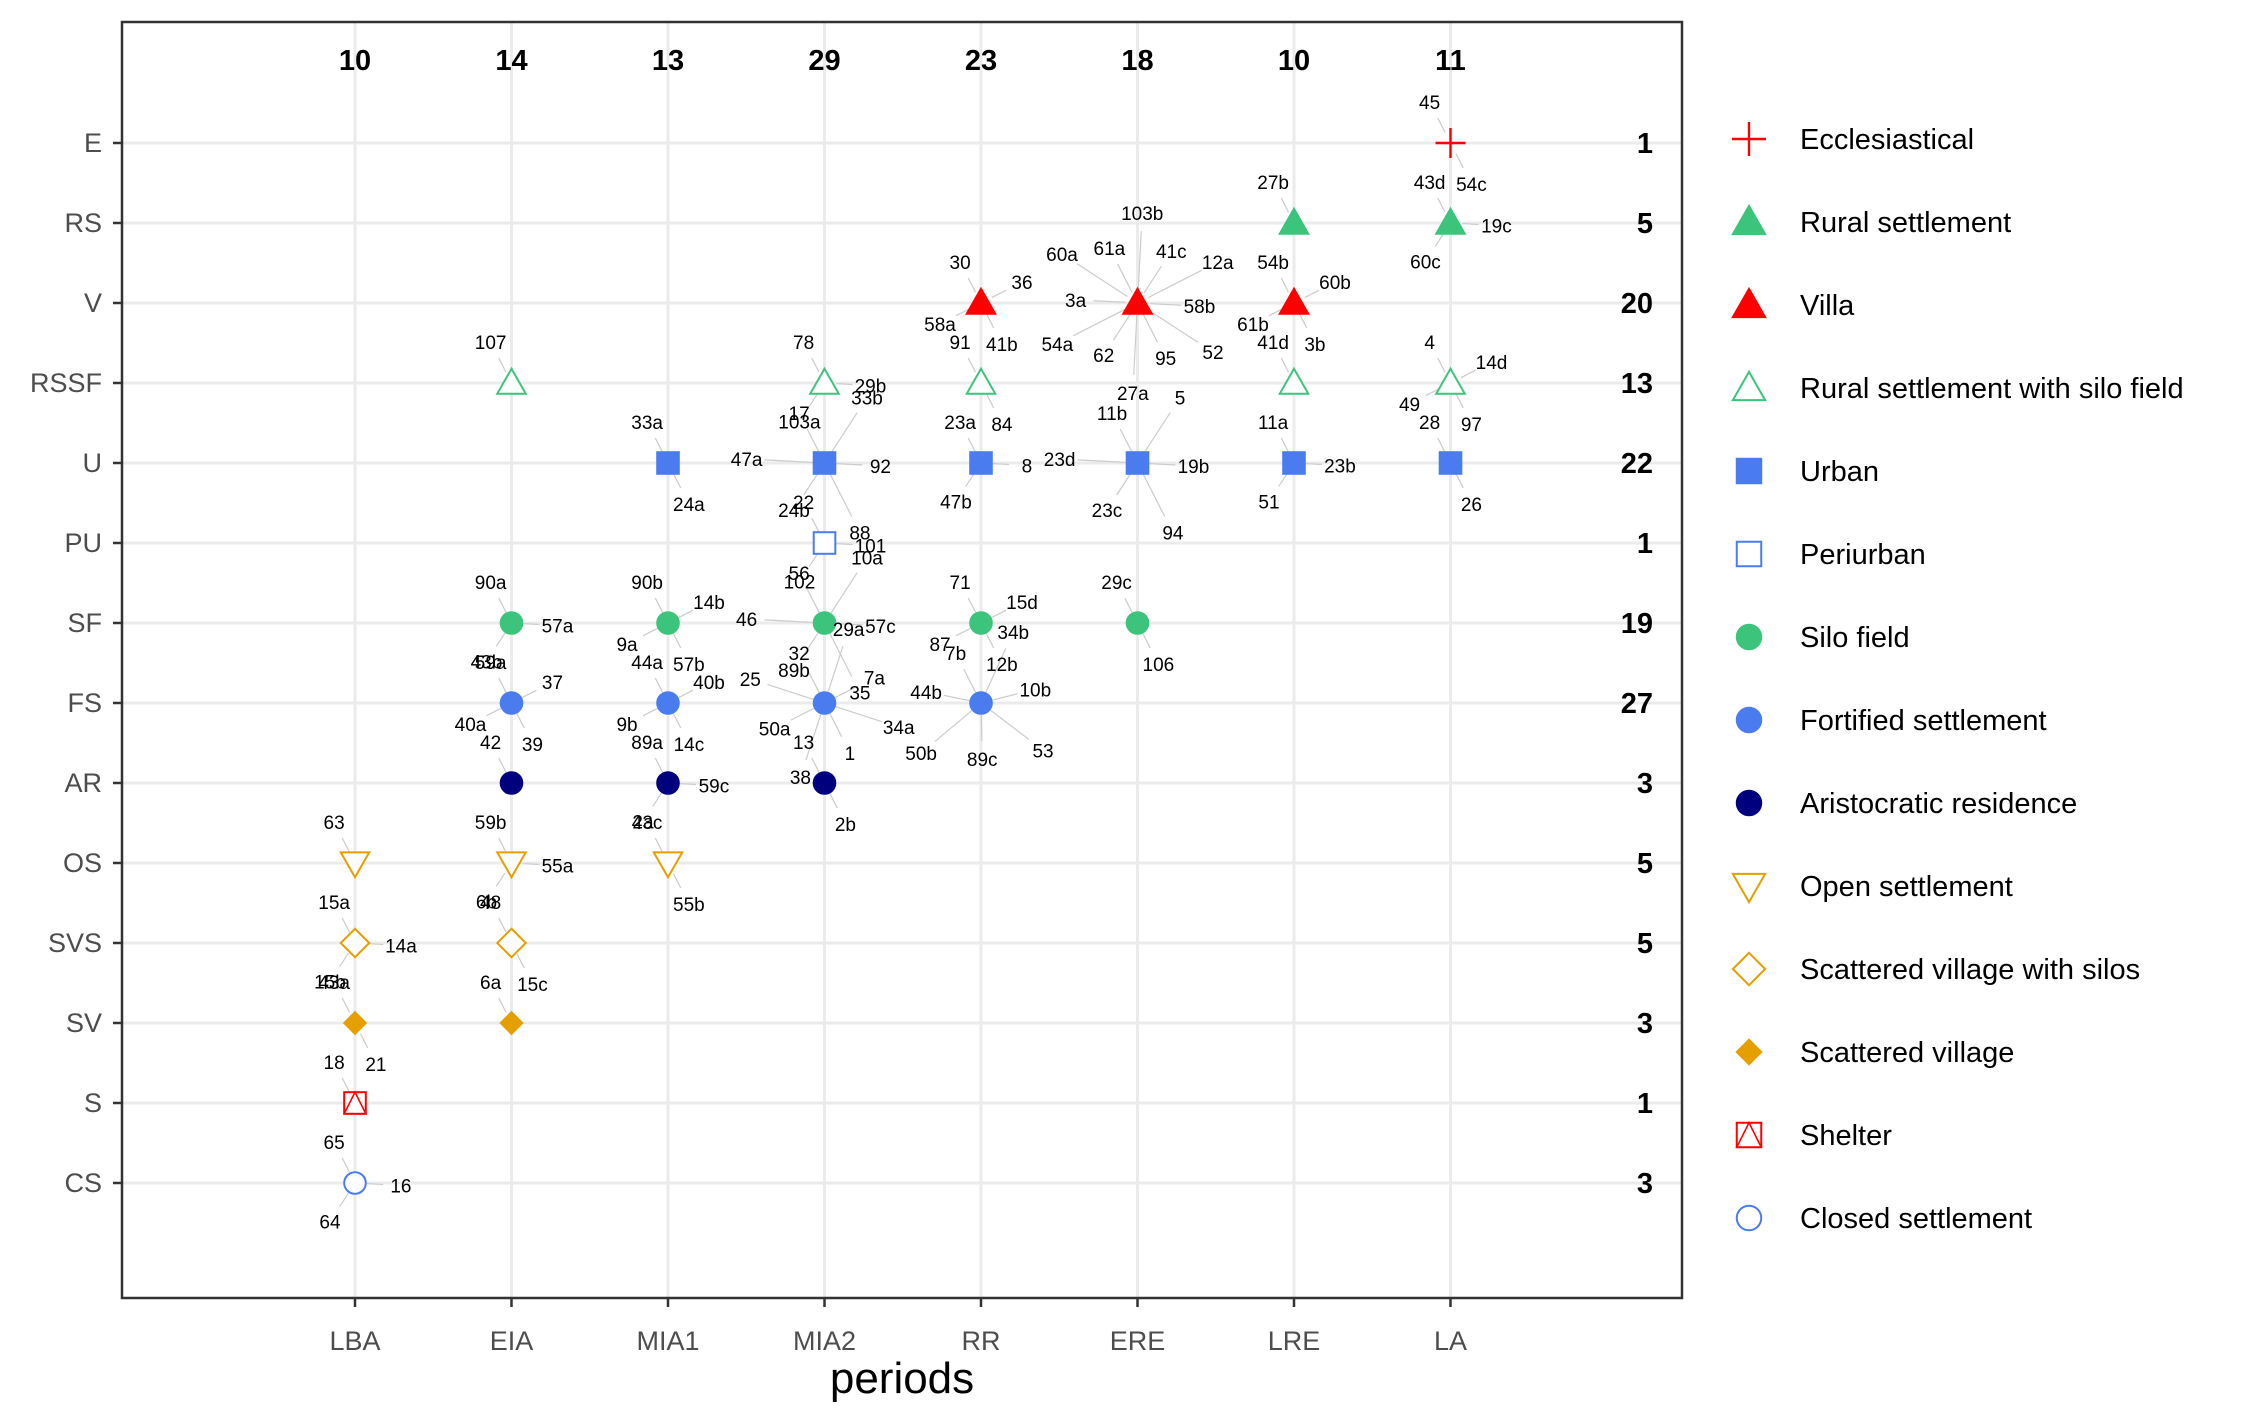  What do you see at coordinates (491, 663) in the screenshot?
I see `point-label: 59a` at bounding box center [491, 663].